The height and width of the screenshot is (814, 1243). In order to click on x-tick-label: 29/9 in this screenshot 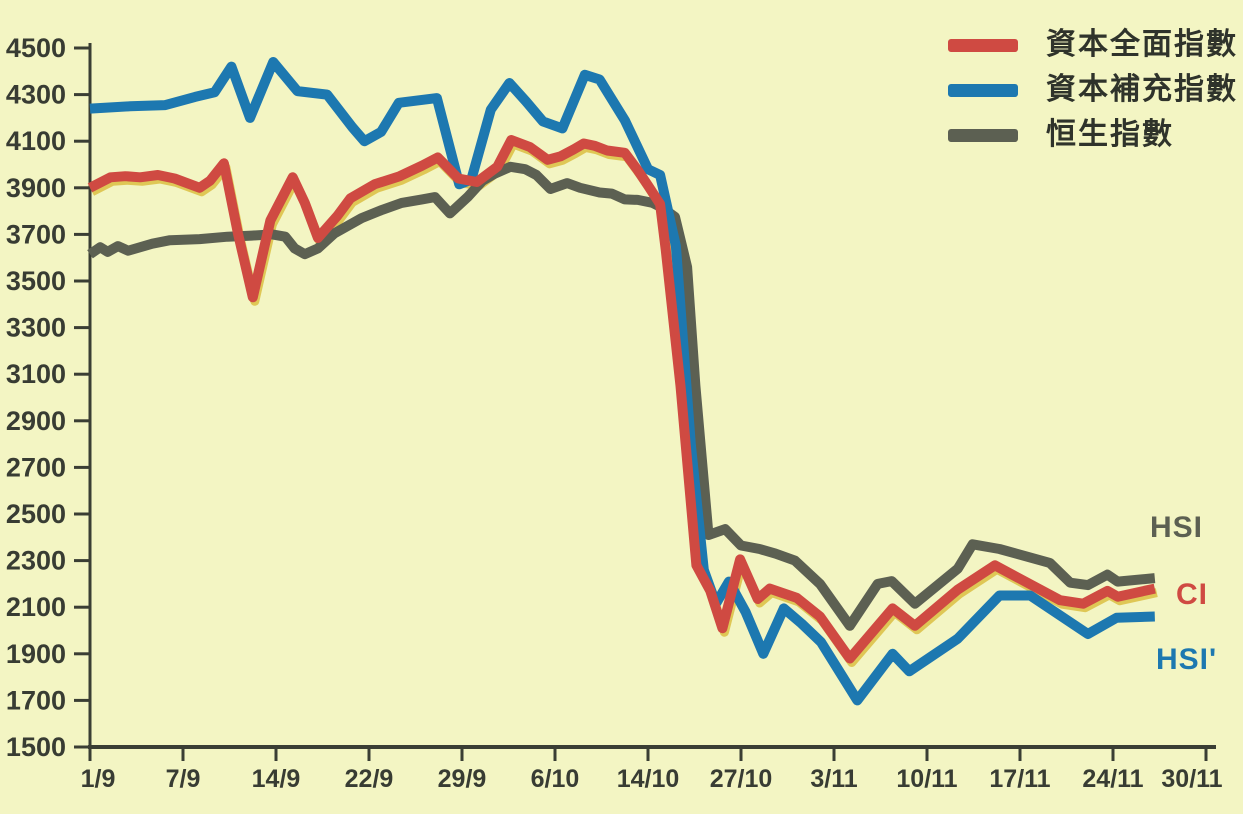, I will do `click(462, 779)`.